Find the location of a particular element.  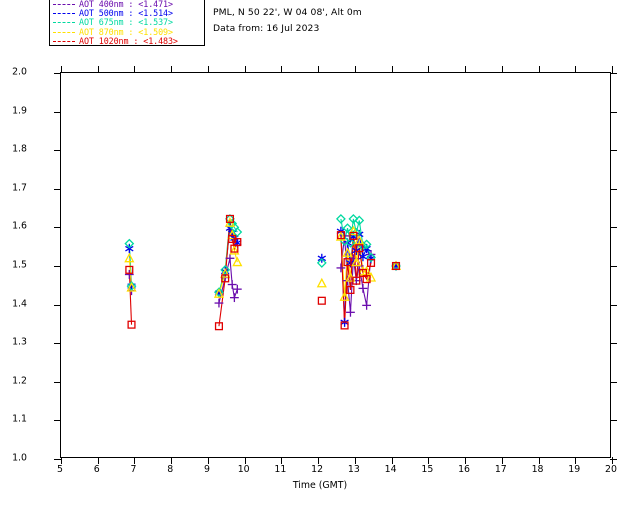

date-info: Data from: 16 Jul 2023 is located at coordinates (266, 28).